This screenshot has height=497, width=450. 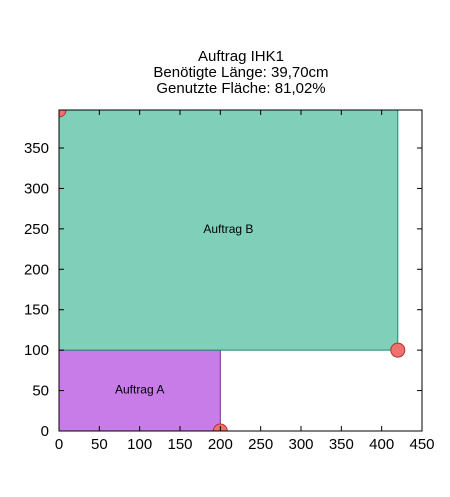 What do you see at coordinates (36, 229) in the screenshot?
I see `y-tick-label: 250` at bounding box center [36, 229].